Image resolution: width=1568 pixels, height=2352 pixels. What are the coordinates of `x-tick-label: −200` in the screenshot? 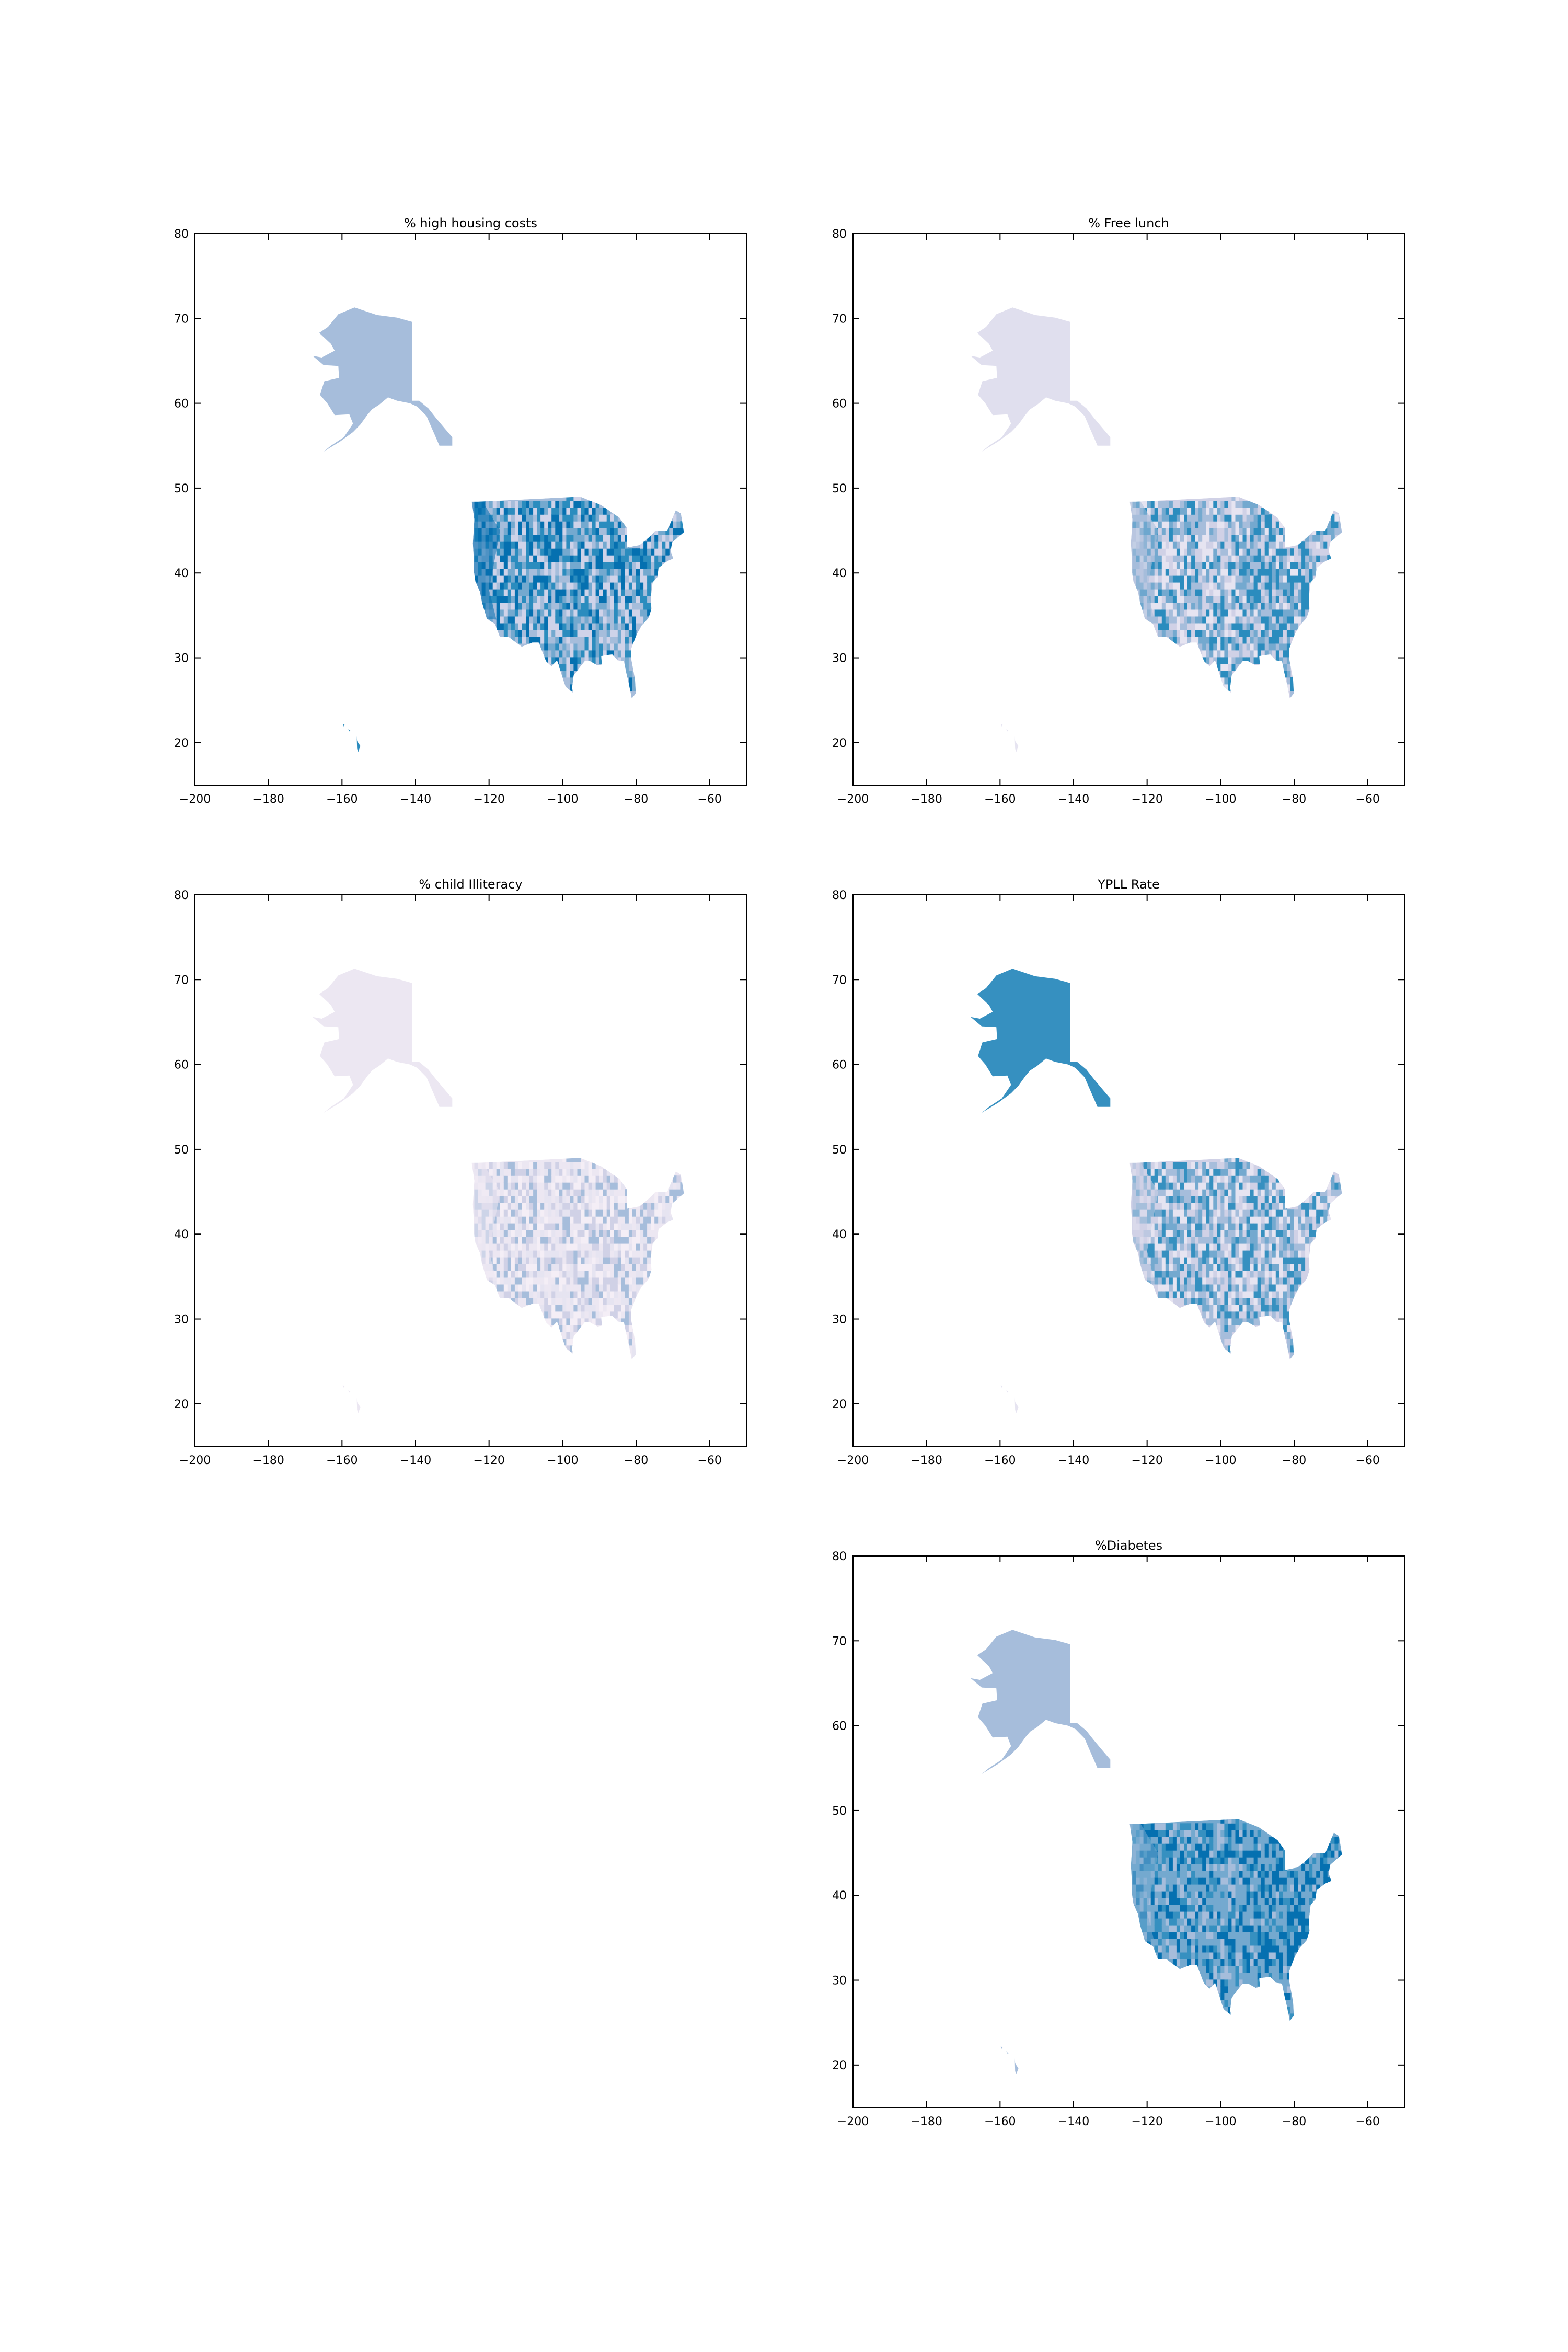 It's located at (195, 1460).